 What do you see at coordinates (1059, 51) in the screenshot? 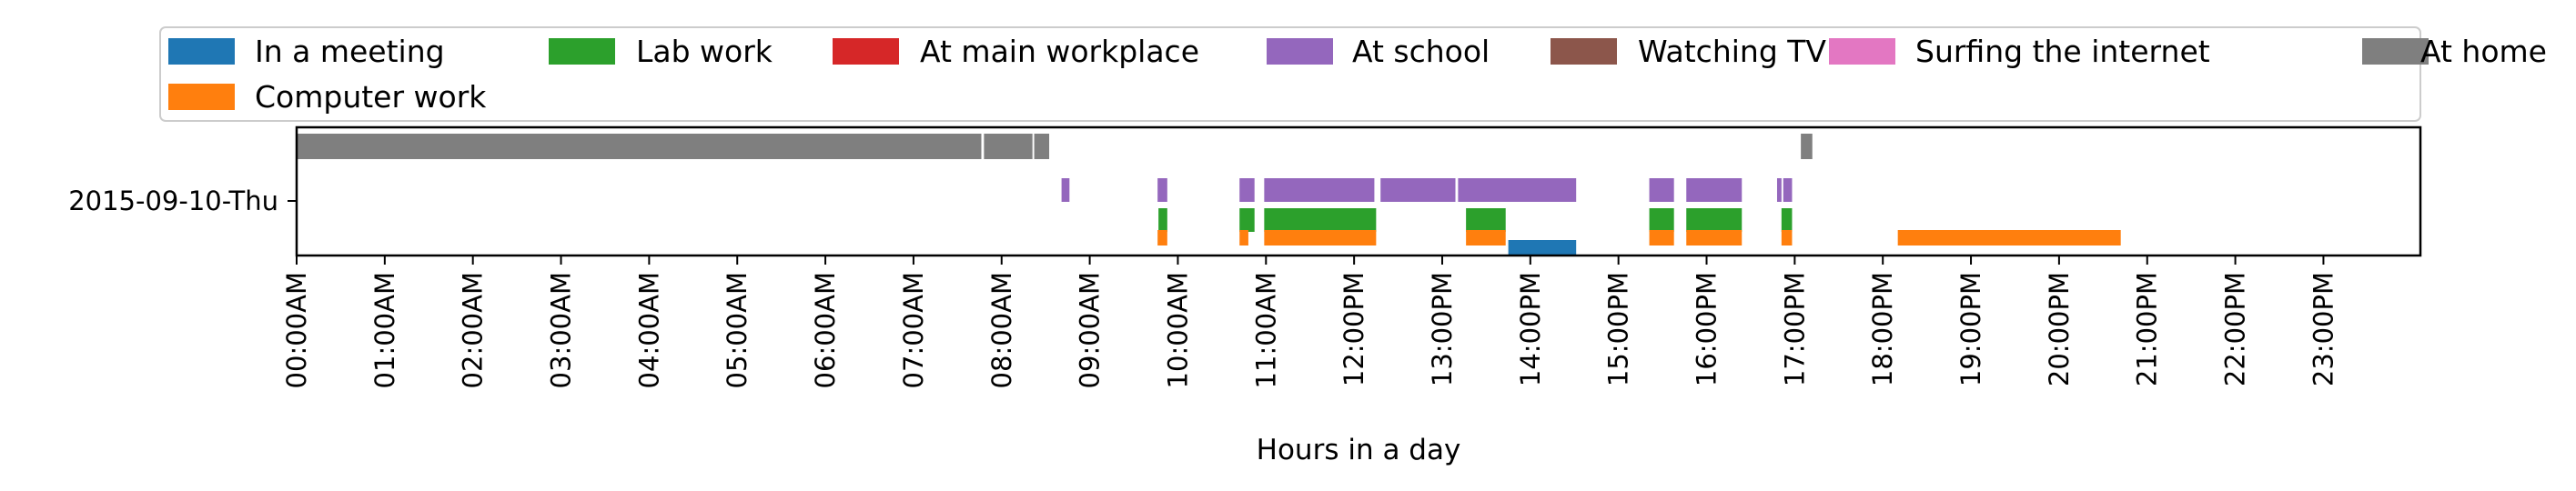
I see `legend-label: At main workplace` at bounding box center [1059, 51].